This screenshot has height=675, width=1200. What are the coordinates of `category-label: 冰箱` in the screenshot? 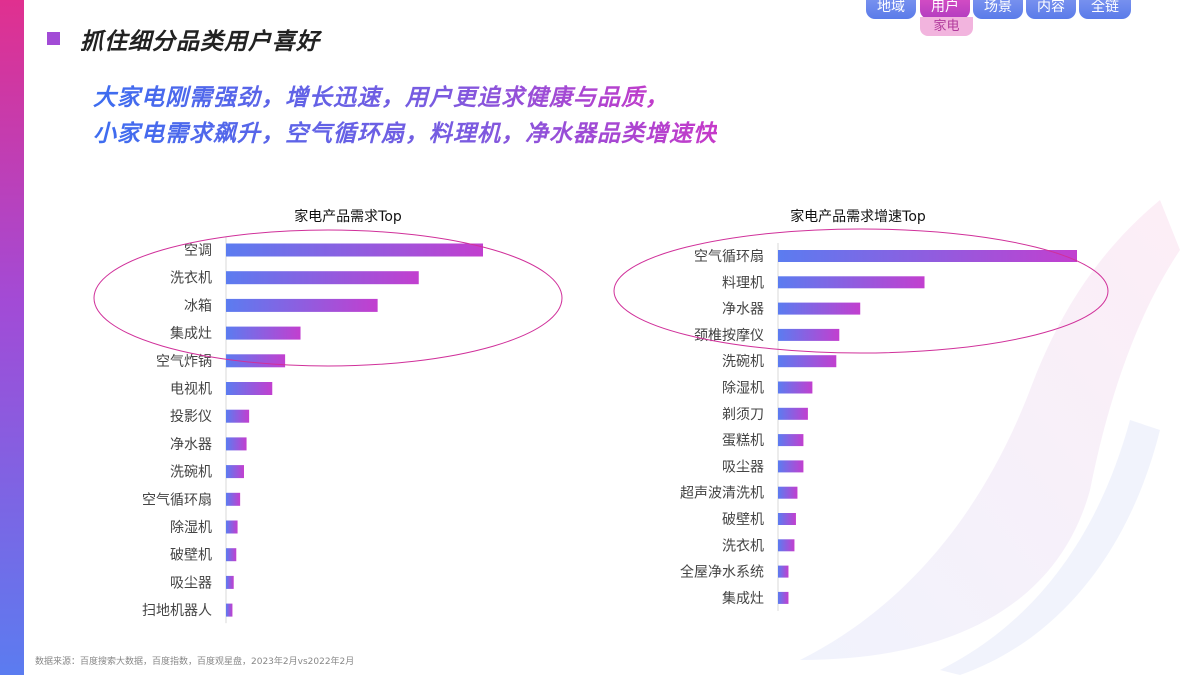 It's located at (198, 306).